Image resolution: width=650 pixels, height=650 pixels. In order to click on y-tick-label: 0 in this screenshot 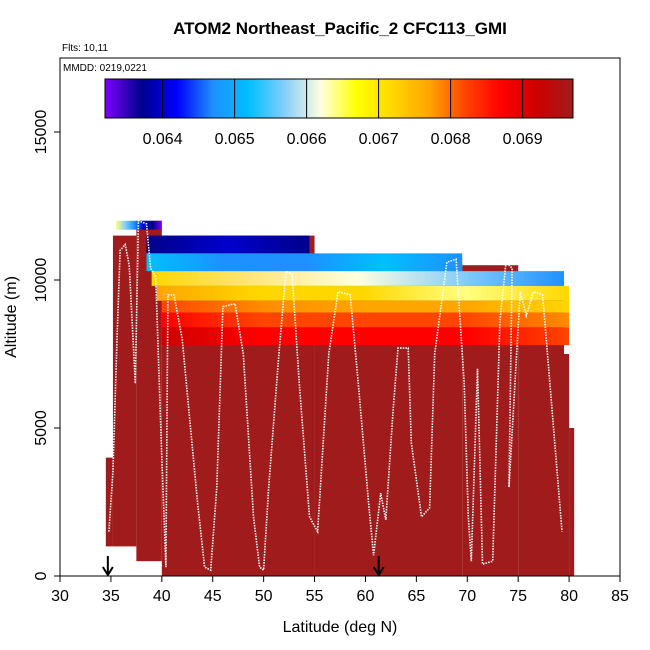, I will do `click(41, 575)`.